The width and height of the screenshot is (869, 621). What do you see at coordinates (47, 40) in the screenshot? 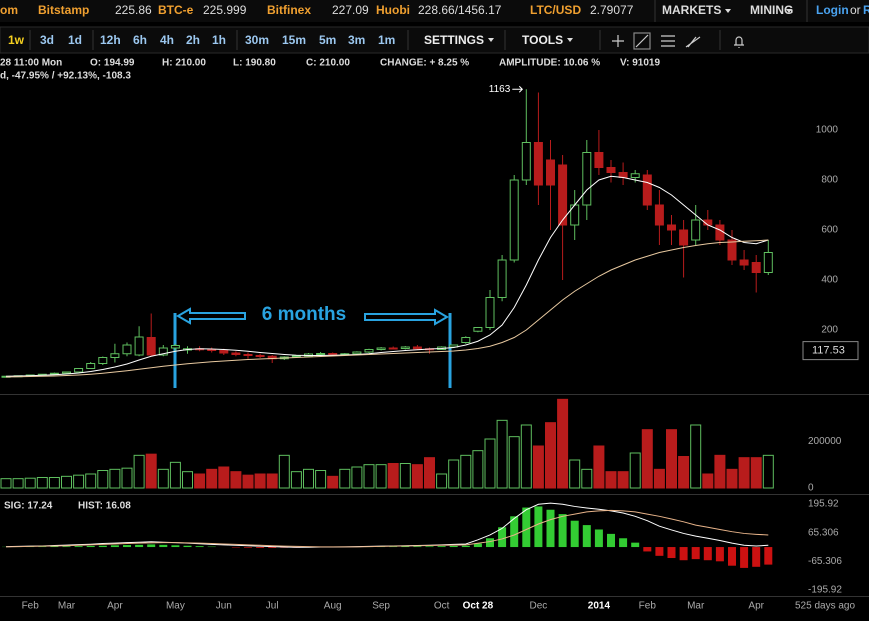
I see `period-button: 3d` at bounding box center [47, 40].